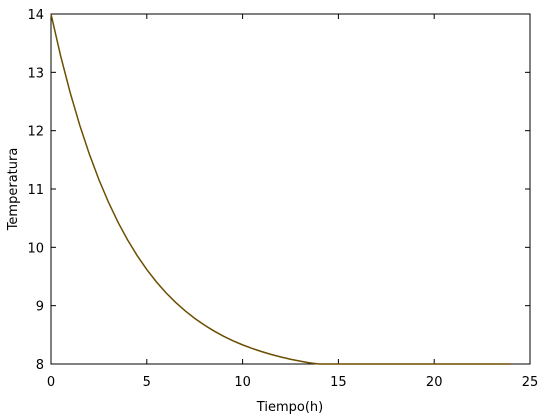  What do you see at coordinates (35, 248) in the screenshot?
I see `y-tick-label: 10` at bounding box center [35, 248].